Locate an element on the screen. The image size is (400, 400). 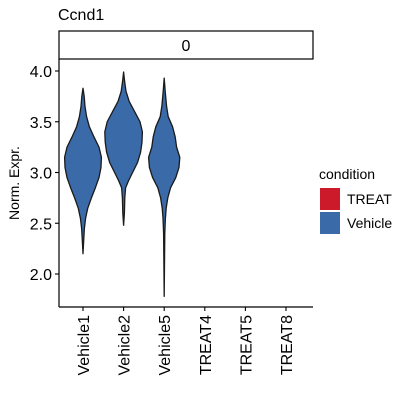
x-tick-label-treat5: TREAT5 is located at coordinates (246, 345).